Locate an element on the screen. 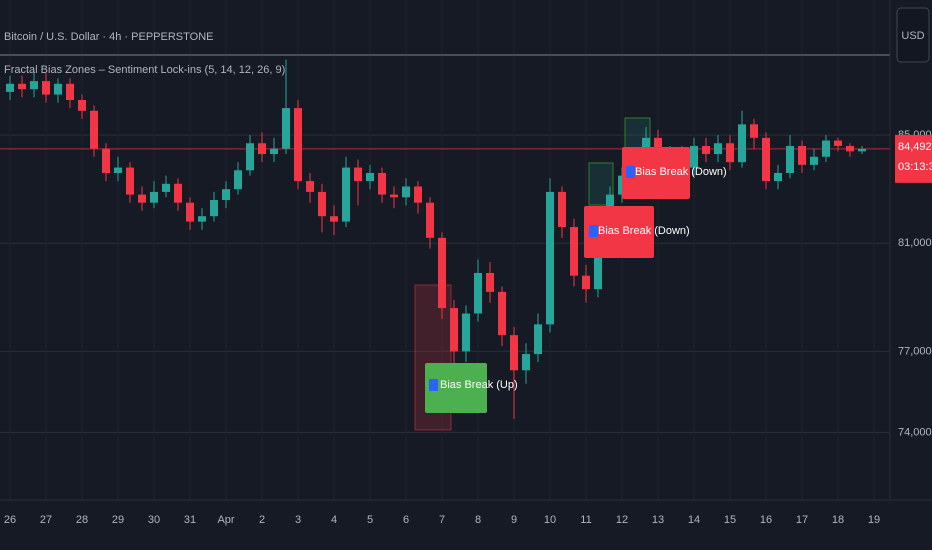  x-tick-label: 8 is located at coordinates (478, 520).